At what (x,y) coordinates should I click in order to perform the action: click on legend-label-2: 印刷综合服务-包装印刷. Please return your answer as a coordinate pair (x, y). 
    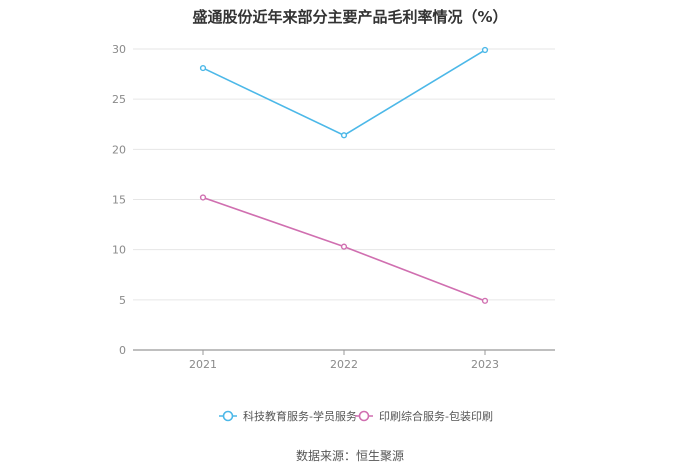
    Looking at the image, I should click on (436, 416).